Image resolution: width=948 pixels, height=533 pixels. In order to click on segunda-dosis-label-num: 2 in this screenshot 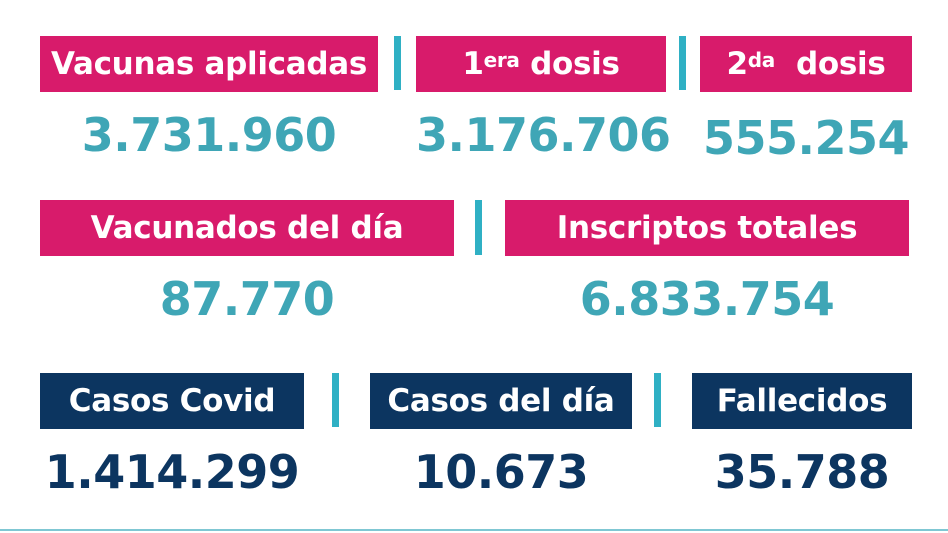, I will do `click(737, 64)`.